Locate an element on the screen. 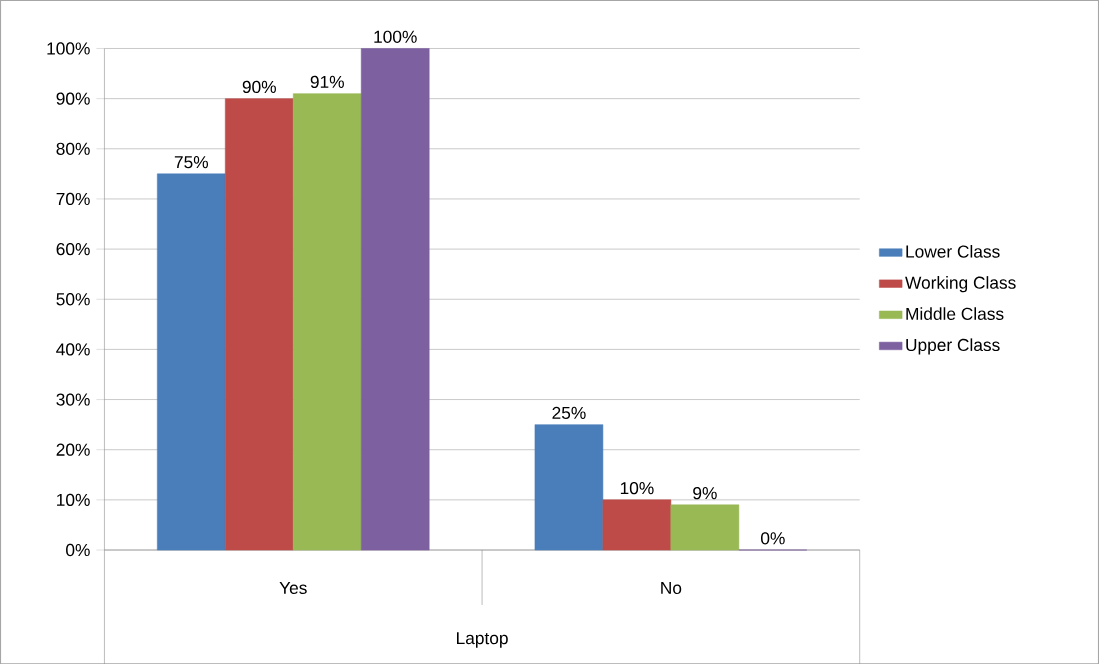 The image size is (1099, 664). legend-label: Lower Class is located at coordinates (953, 251).